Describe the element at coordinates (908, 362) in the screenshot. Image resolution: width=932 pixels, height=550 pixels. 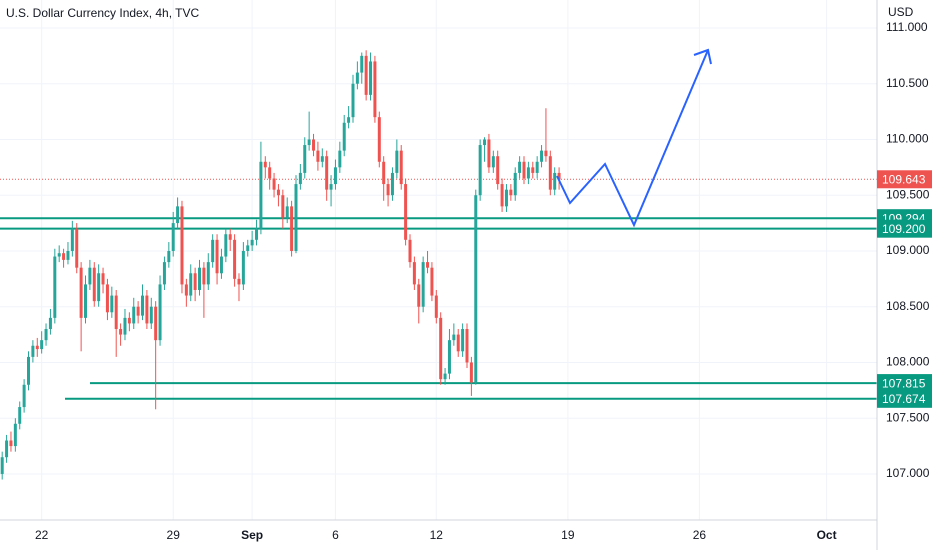
I see `y-tick-label: 108.000` at that location.